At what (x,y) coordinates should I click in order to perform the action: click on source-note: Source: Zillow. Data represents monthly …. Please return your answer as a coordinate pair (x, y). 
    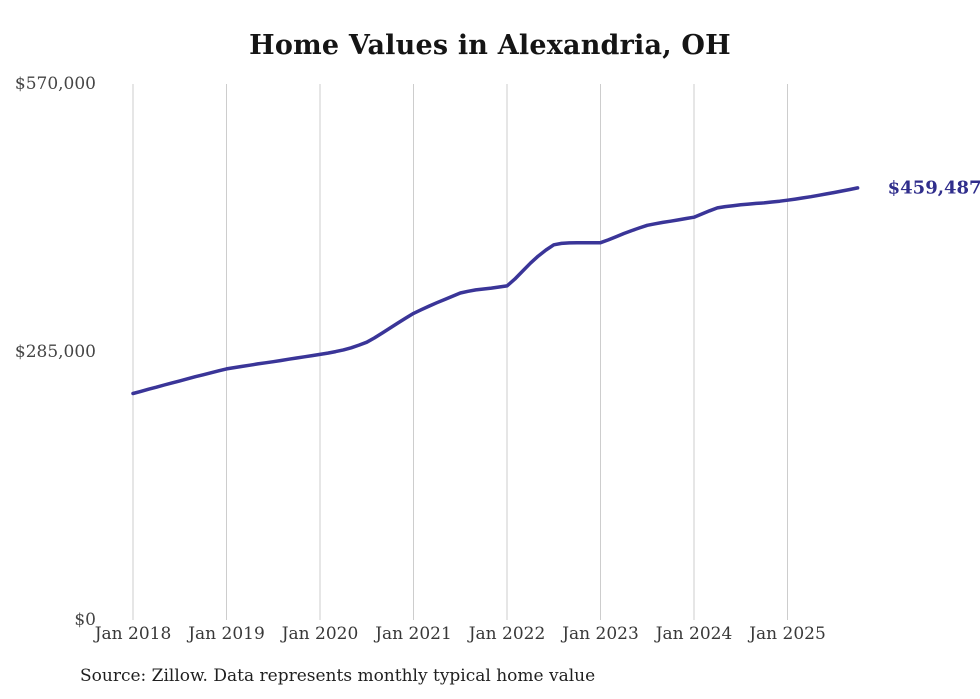
    Looking at the image, I should click on (338, 676).